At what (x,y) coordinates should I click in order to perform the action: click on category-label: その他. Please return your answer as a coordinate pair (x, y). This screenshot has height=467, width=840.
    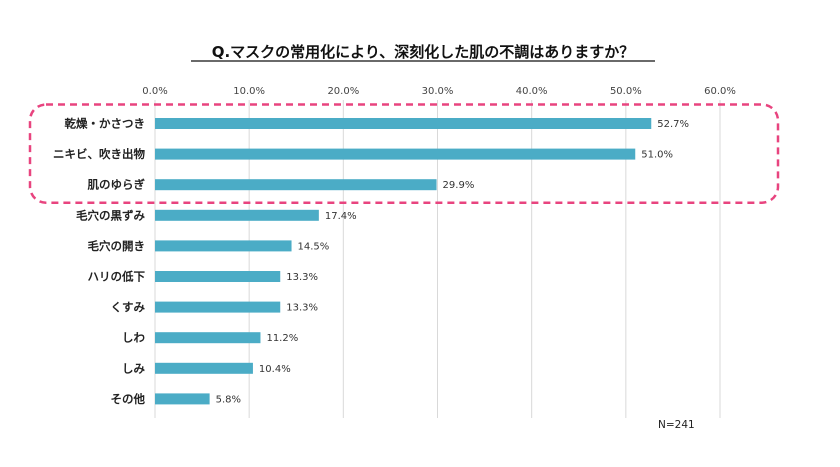
    Looking at the image, I should click on (128, 399).